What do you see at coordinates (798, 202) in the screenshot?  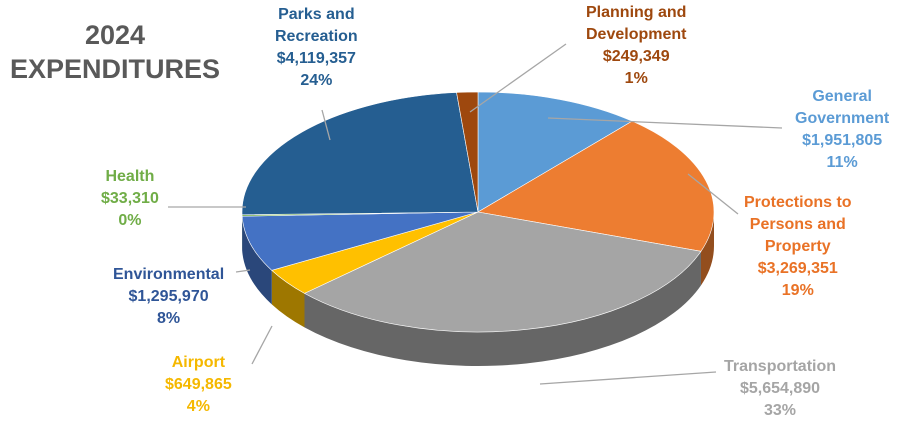 I see `label-name-line: Protections to` at bounding box center [798, 202].